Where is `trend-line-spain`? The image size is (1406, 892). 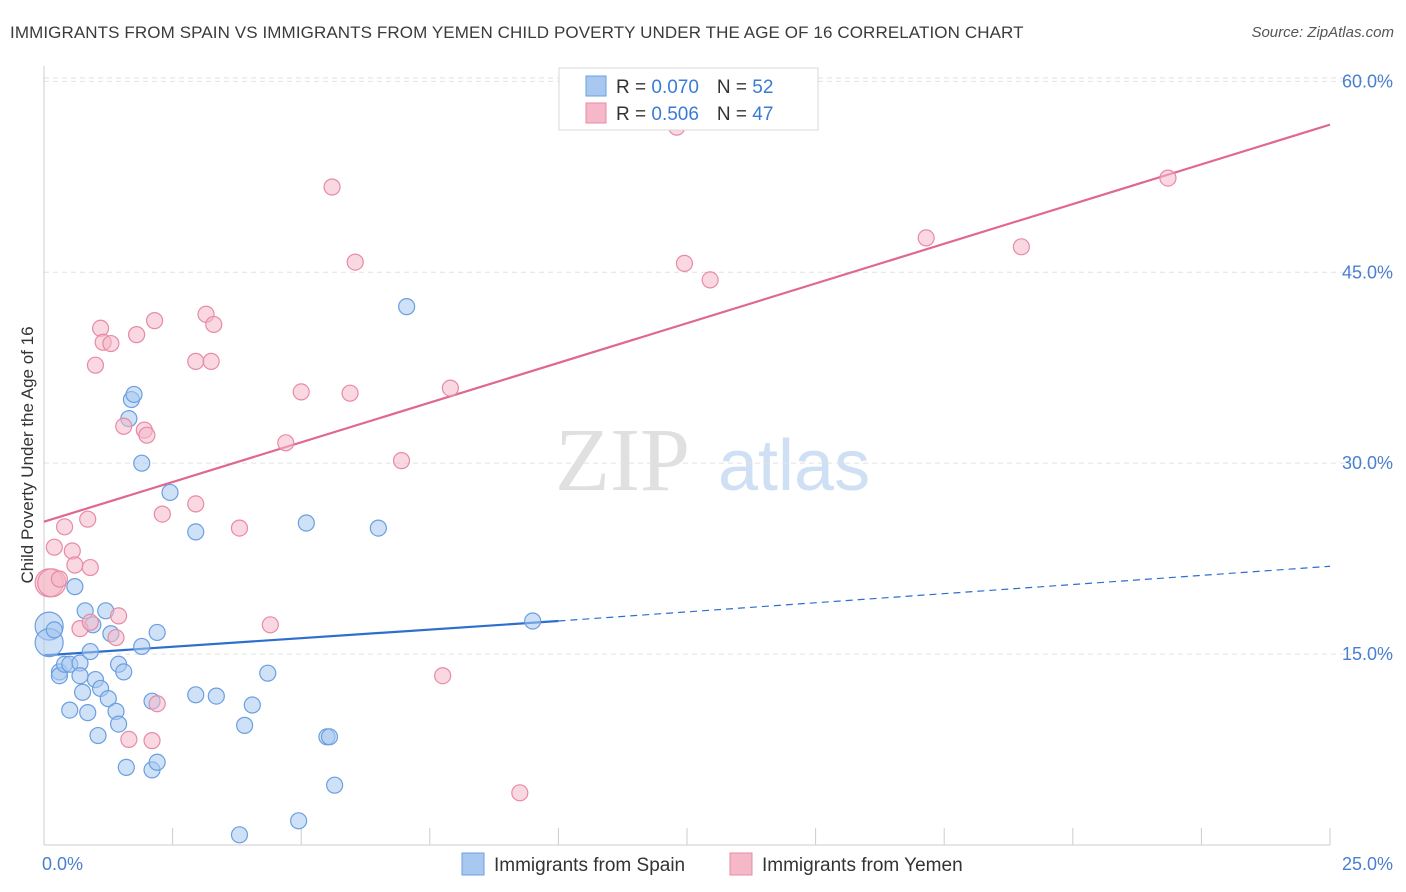 trend-line-spain is located at coordinates (301, 638).